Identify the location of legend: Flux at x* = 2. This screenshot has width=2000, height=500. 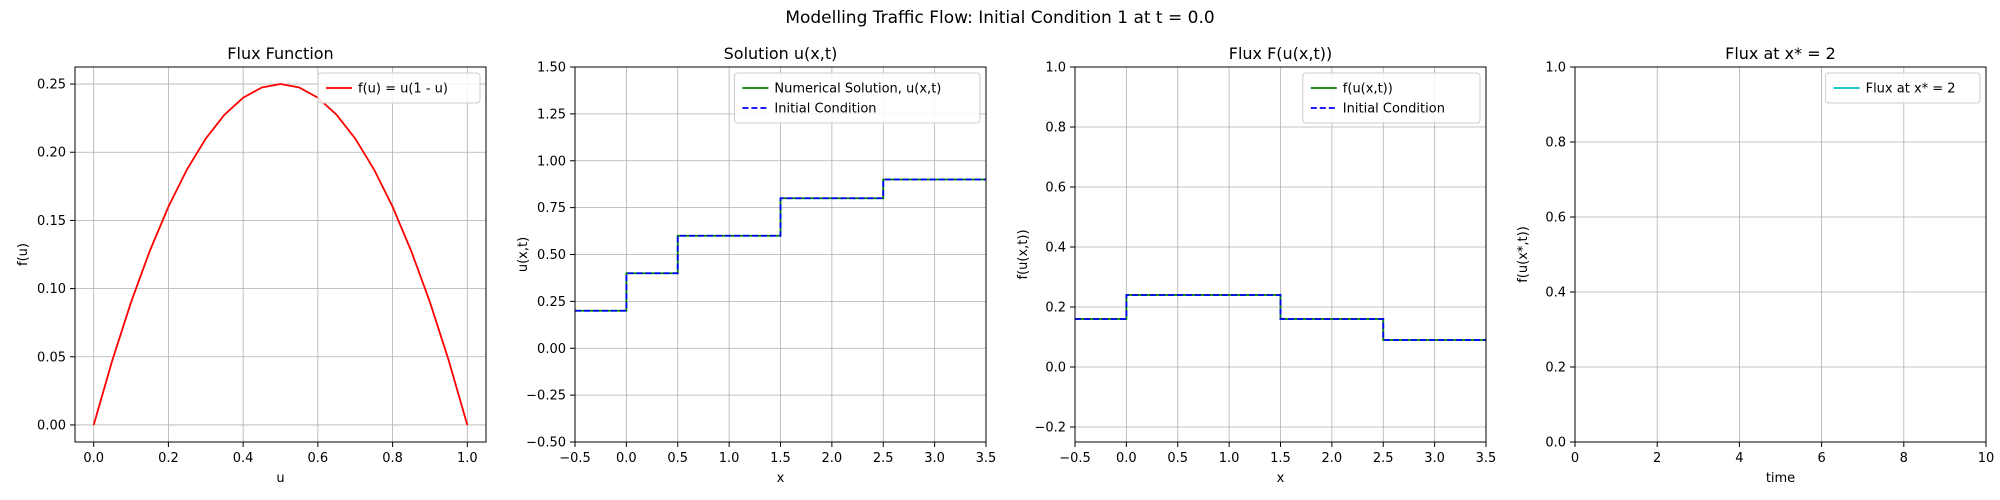
(1903, 88).